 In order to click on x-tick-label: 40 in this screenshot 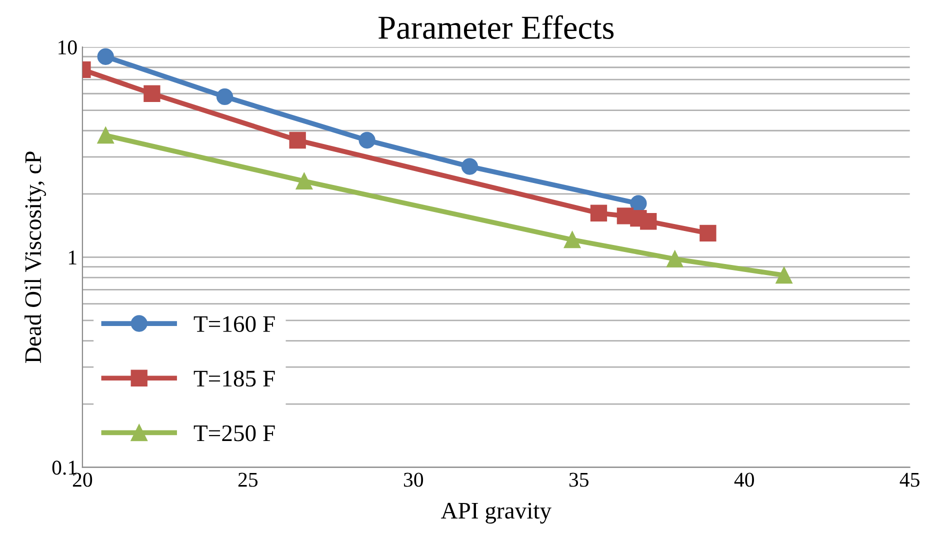, I will do `click(744, 479)`.